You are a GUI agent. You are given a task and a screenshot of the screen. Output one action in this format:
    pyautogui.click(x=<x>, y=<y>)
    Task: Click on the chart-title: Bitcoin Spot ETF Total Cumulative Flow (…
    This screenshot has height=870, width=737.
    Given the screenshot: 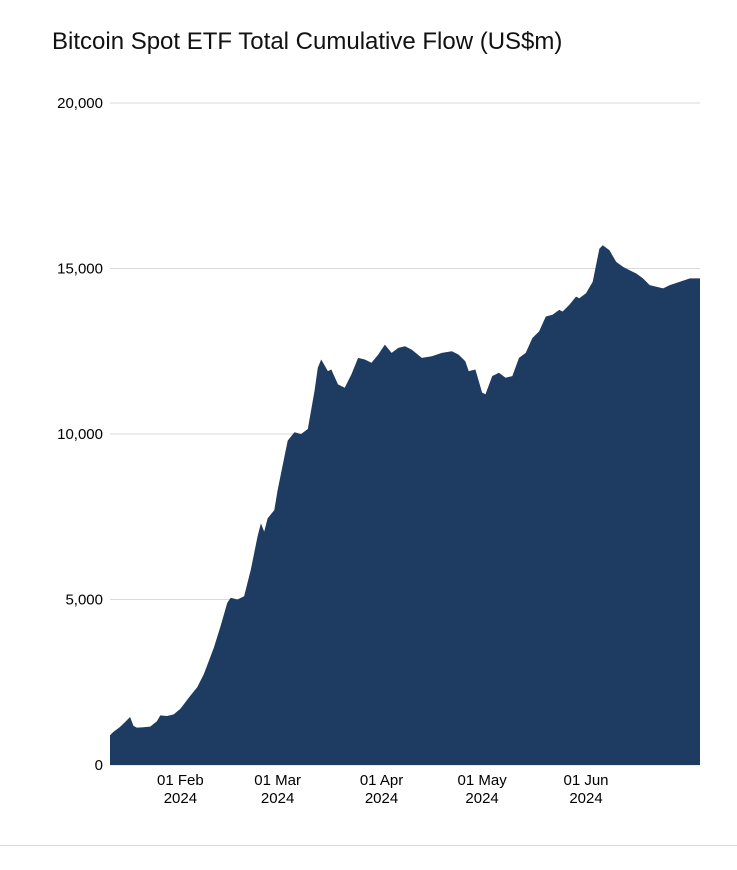 What is the action you would take?
    pyautogui.click(x=307, y=41)
    